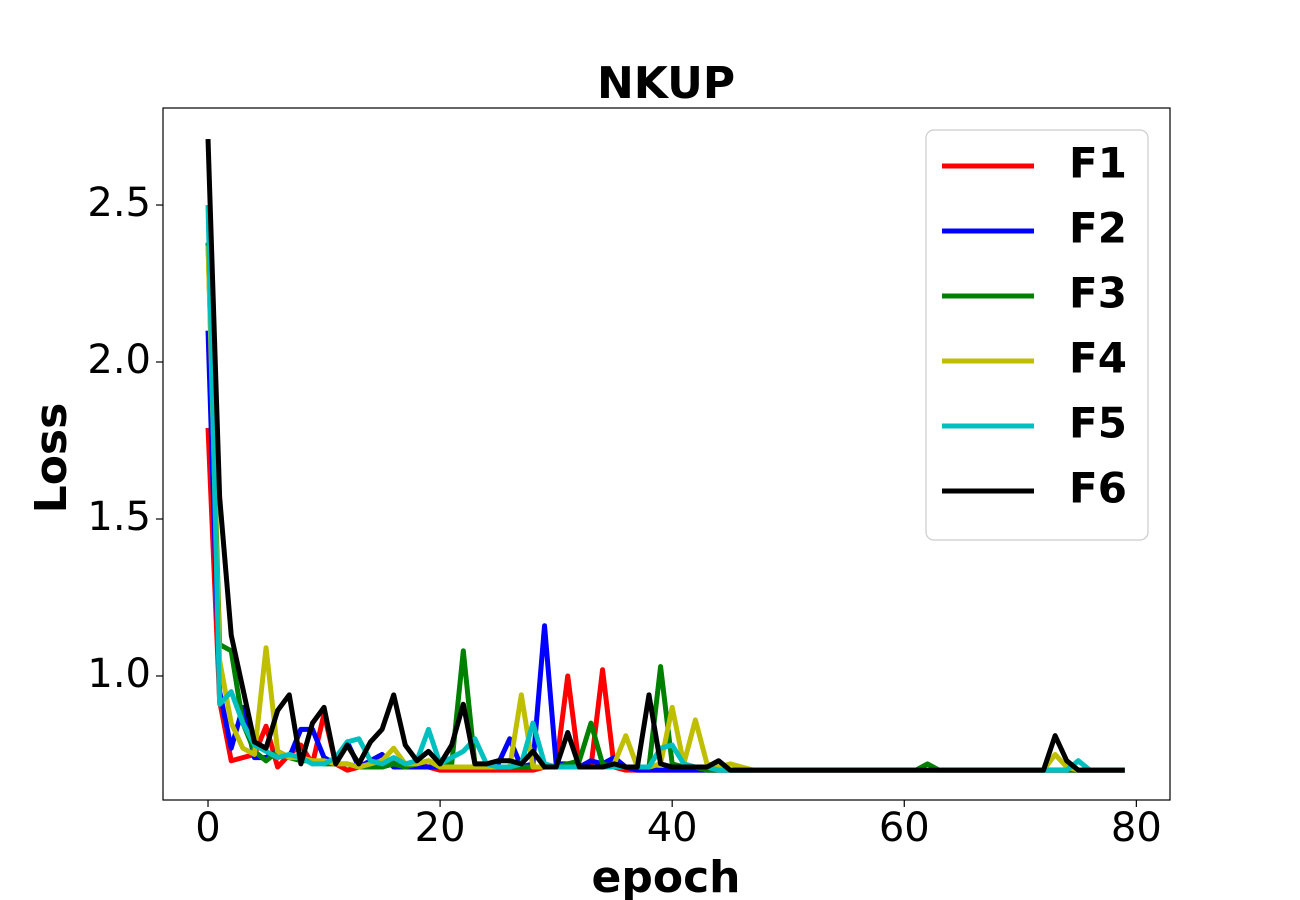 The width and height of the screenshot is (1300, 900). Describe the element at coordinates (440, 828) in the screenshot. I see `x-tick-label: 20` at that location.